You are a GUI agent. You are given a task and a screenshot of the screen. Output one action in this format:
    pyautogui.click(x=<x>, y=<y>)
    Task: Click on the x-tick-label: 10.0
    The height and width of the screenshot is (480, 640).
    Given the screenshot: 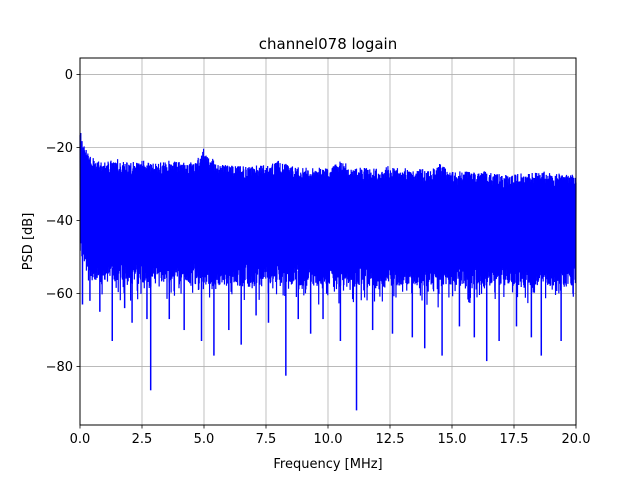 What is the action you would take?
    pyautogui.click(x=328, y=439)
    